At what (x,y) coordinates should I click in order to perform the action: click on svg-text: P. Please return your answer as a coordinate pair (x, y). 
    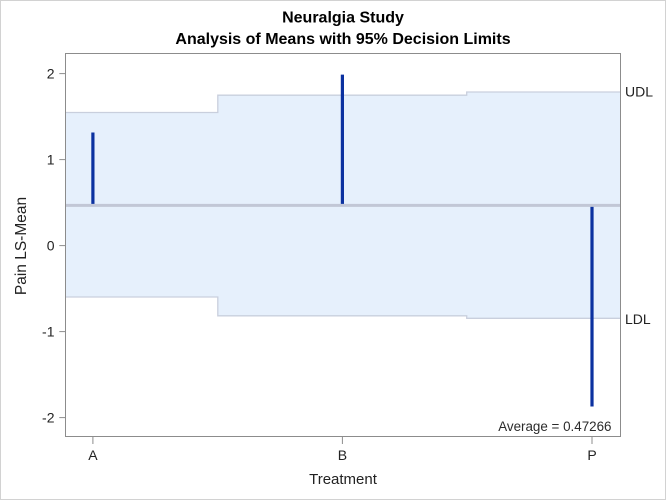
    Looking at the image, I should click on (591, 455).